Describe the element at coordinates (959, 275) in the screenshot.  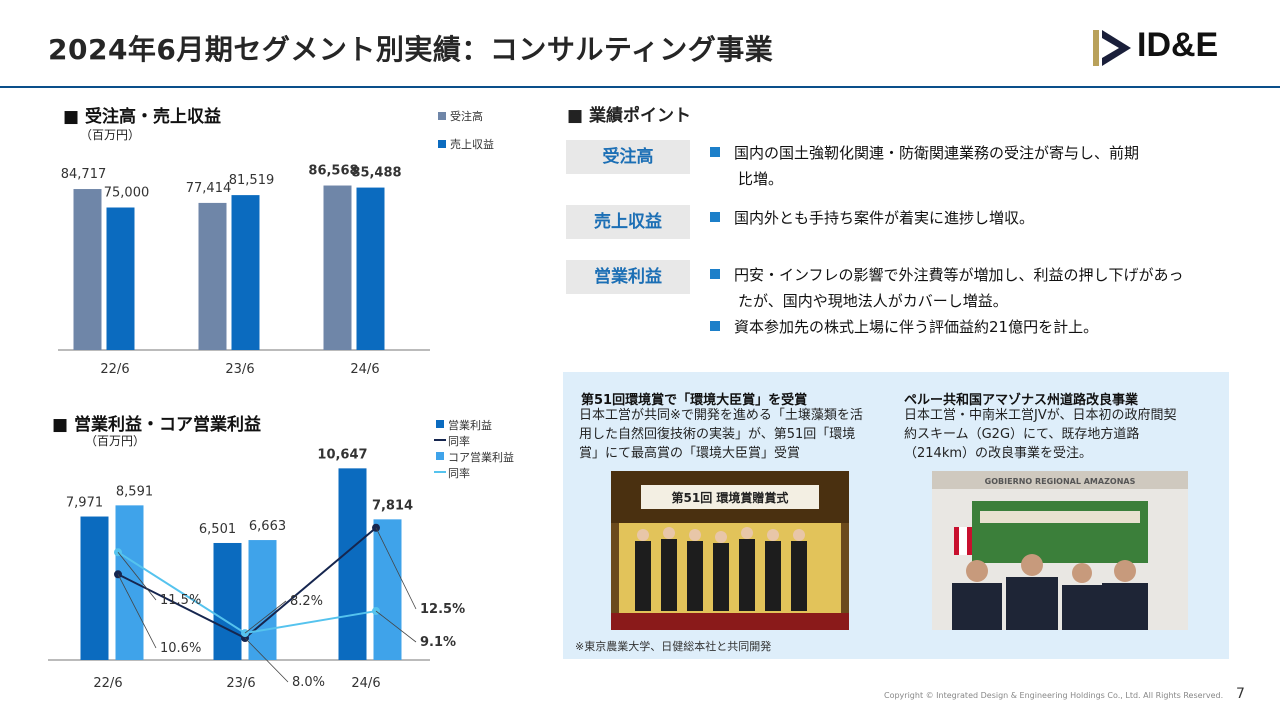
I see `points-line: 円安・インフレの影響で外注費等が増加し、利益の押し下げがあっ` at that location.